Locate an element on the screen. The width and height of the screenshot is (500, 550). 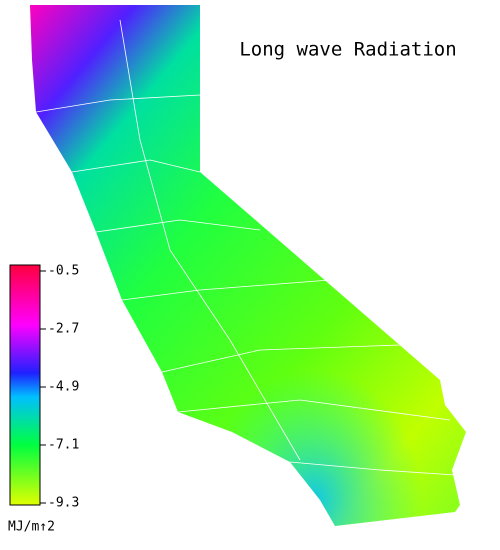
colorbar-unit: MJ/m↑2 is located at coordinates (31, 527).